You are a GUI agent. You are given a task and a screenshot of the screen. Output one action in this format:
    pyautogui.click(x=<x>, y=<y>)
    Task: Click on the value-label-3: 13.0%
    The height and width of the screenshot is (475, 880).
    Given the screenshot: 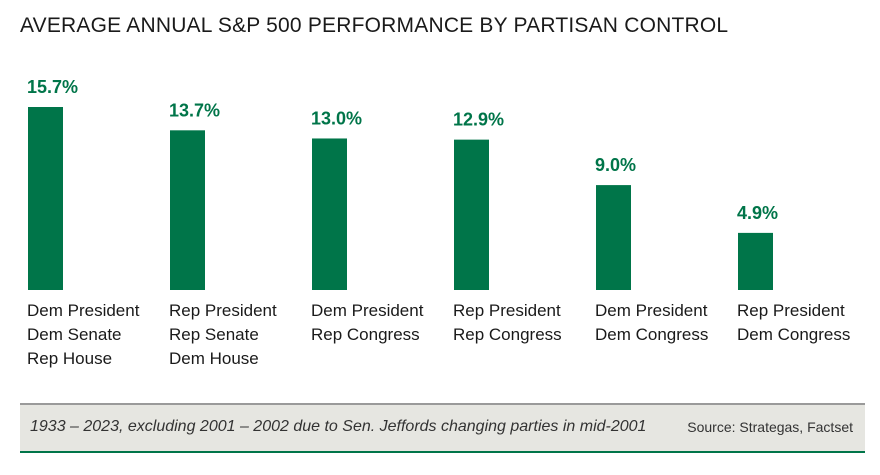 What is the action you would take?
    pyautogui.click(x=336, y=118)
    